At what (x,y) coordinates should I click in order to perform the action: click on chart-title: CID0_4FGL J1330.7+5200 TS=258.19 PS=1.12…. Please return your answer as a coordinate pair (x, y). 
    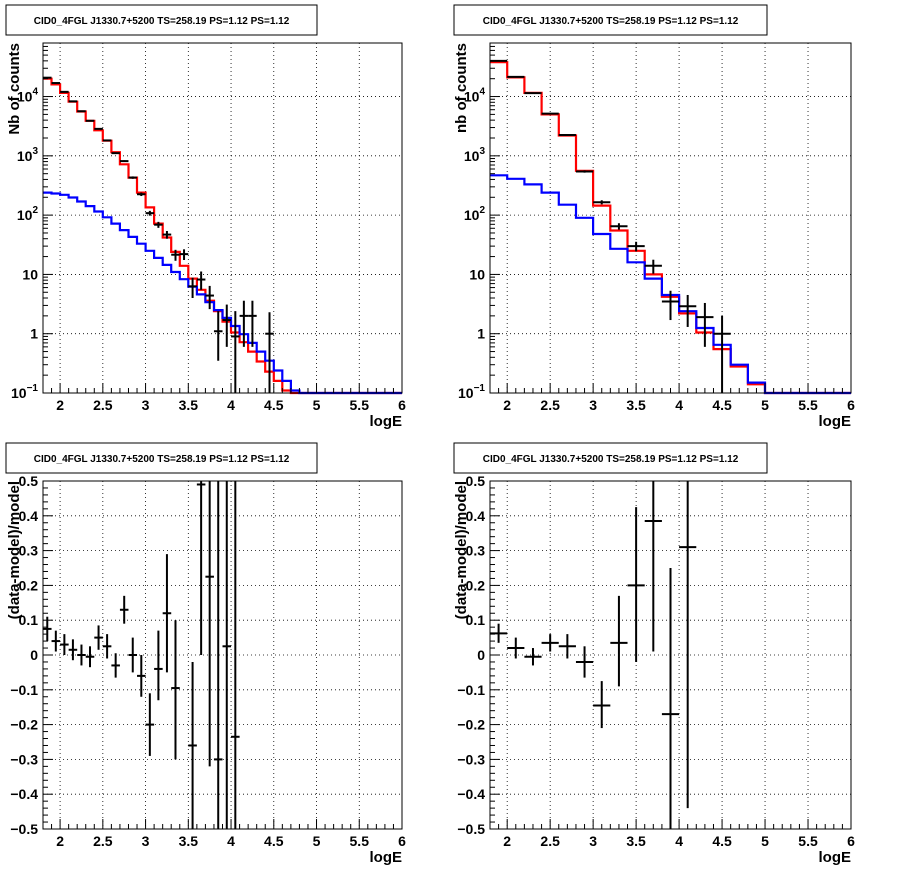
    Looking at the image, I should click on (162, 459).